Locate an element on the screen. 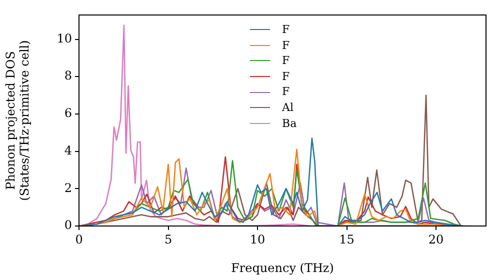  legend-label: Al is located at coordinates (288, 108).